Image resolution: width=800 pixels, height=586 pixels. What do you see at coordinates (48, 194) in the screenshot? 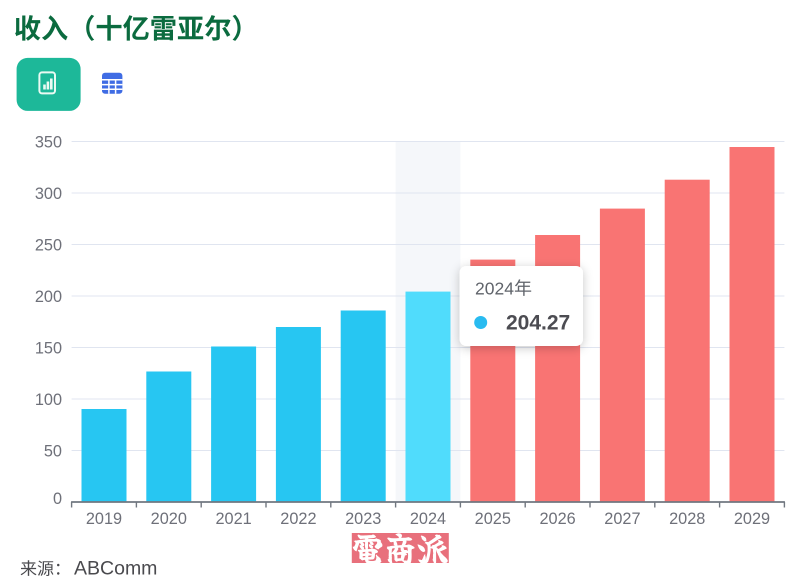
I see `svg-text: 300` at bounding box center [48, 194].